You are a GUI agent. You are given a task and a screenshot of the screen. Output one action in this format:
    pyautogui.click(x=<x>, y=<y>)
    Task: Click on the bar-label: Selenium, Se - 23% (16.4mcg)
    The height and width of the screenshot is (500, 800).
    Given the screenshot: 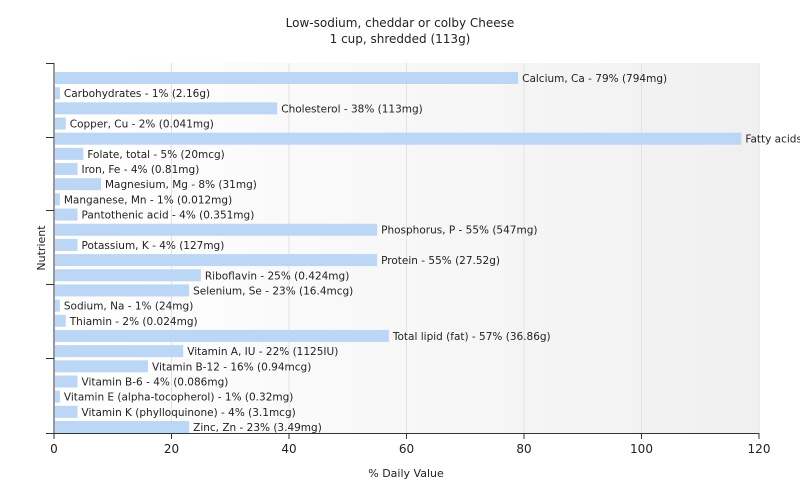 What is the action you would take?
    pyautogui.click(x=273, y=291)
    